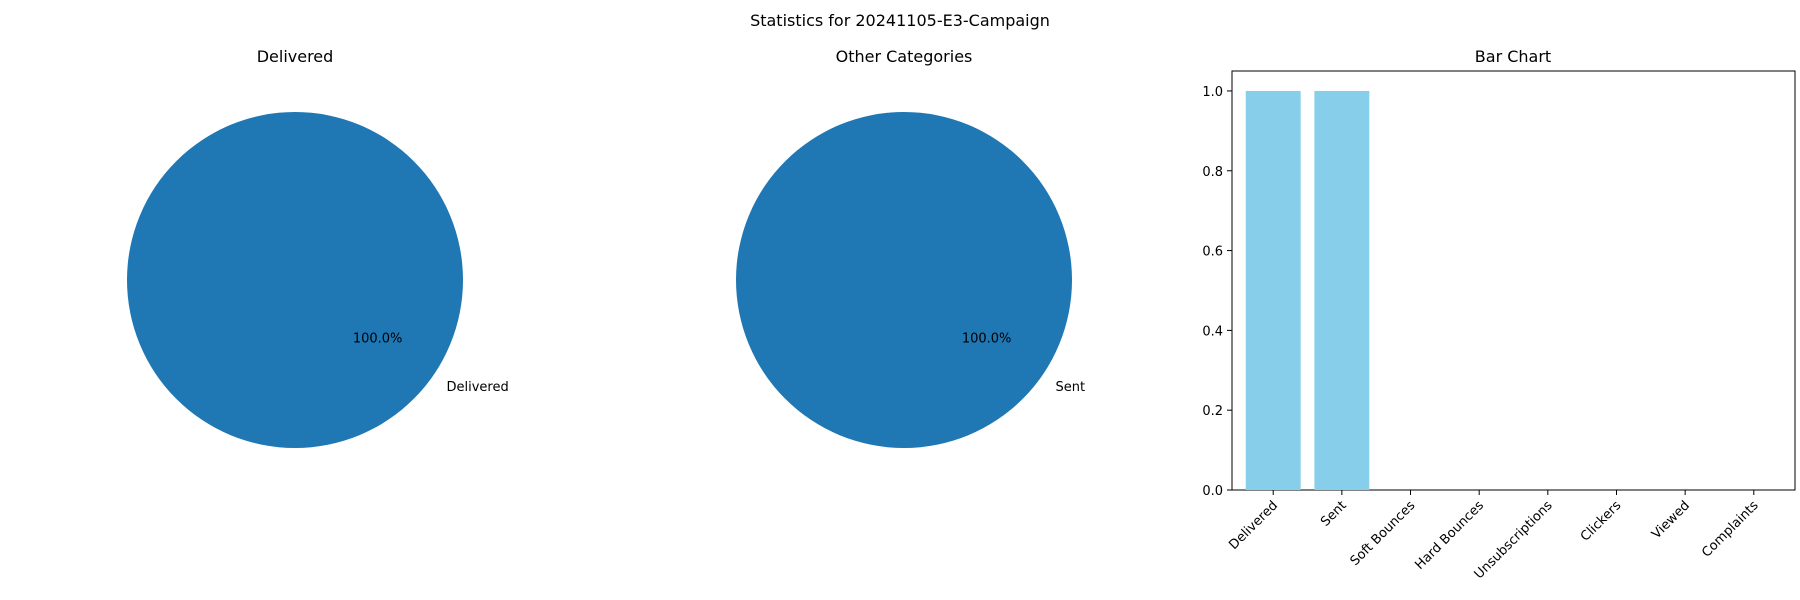 The height and width of the screenshot is (600, 1800). Describe the element at coordinates (1601, 521) in the screenshot. I see `x-tick-label: Clickers` at that location.